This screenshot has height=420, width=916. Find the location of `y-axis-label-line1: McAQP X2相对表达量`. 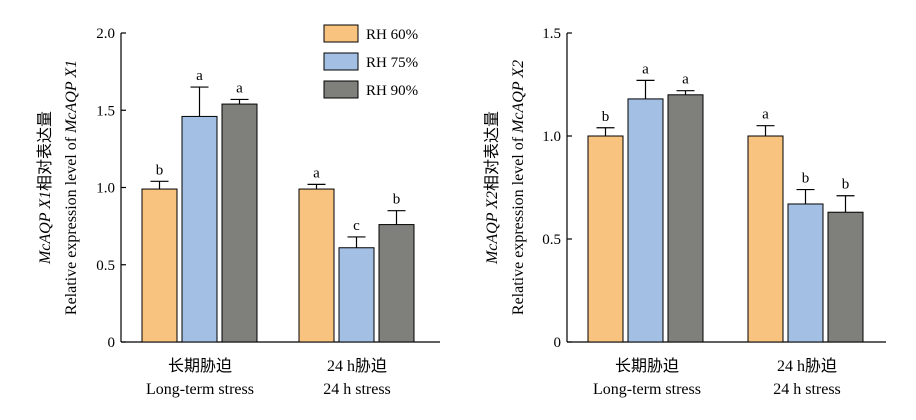

y-axis-label-line1: McAQP X2相对表达量 is located at coordinates (492, 188).